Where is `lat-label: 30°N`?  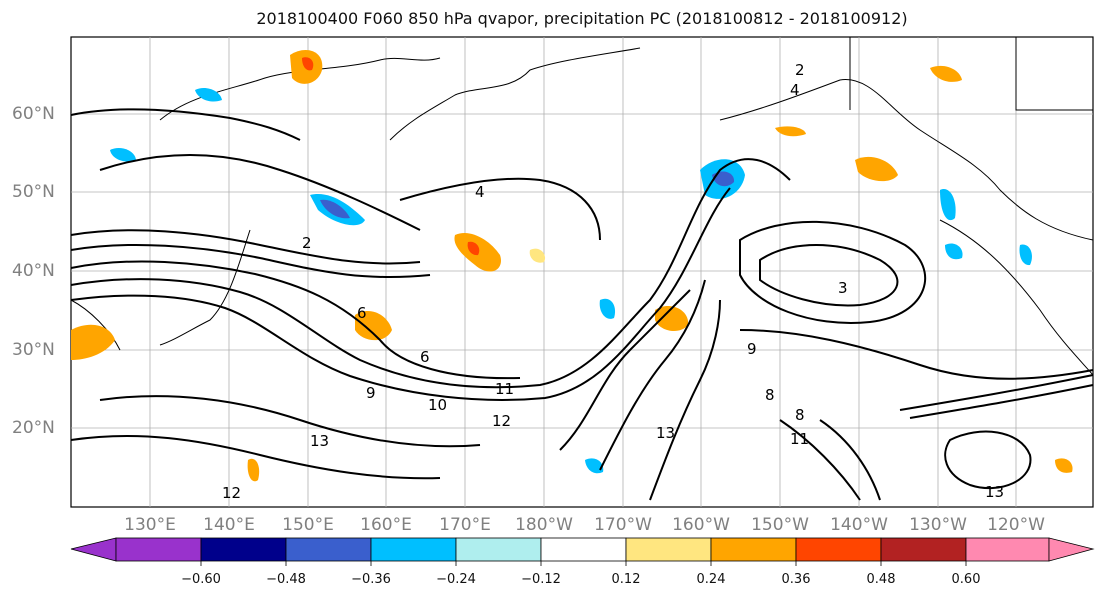 lat-label: 30°N is located at coordinates (33, 350).